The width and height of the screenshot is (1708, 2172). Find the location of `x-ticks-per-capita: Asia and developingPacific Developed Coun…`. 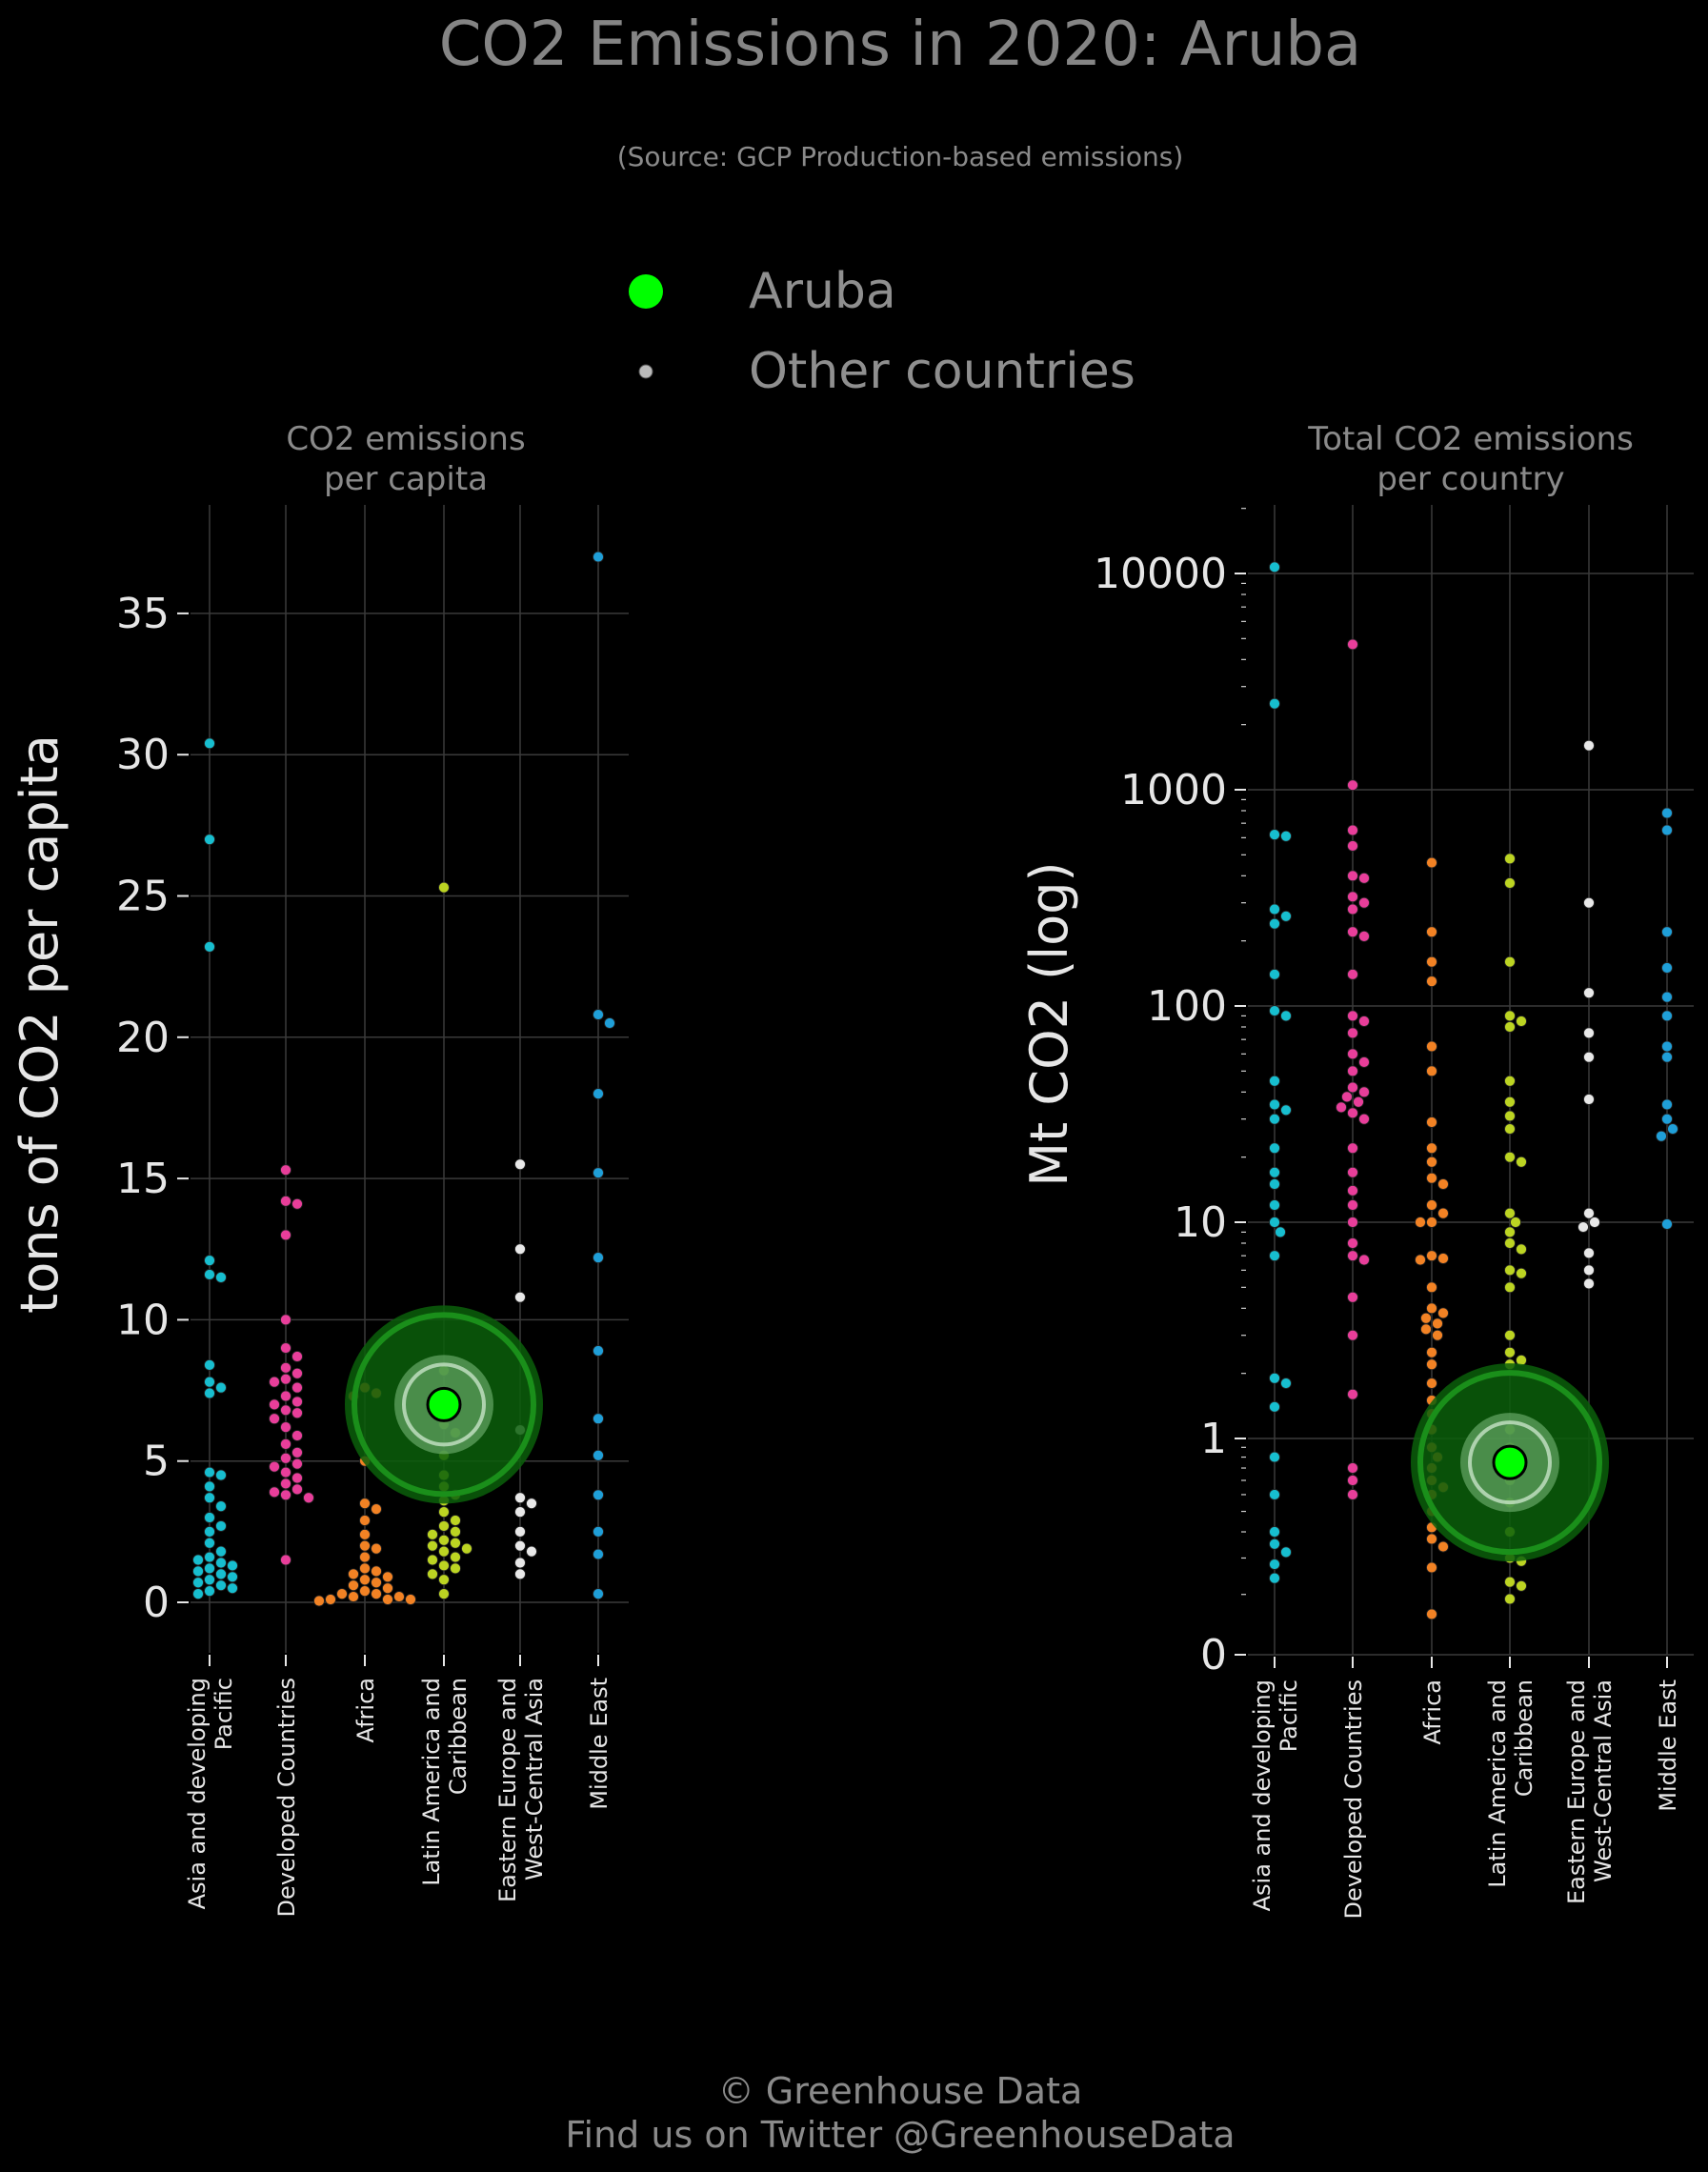

x-ticks-per-capita: Asia and developingPacific Developed Coun… is located at coordinates (399, 1786).